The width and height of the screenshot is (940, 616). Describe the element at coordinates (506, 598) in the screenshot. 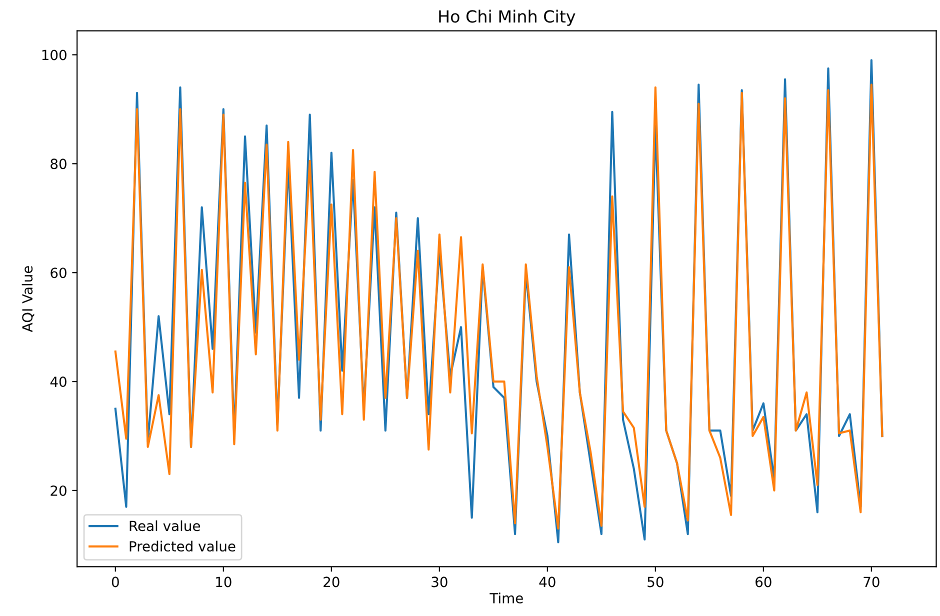

I see `x-axis-title: Time` at that location.